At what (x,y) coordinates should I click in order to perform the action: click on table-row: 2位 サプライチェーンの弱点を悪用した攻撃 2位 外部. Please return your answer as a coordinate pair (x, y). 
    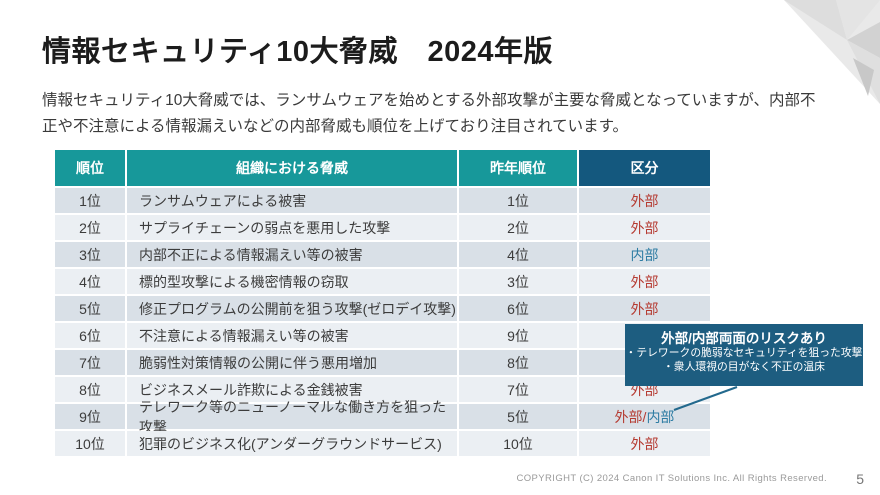
    Looking at the image, I should click on (382, 227).